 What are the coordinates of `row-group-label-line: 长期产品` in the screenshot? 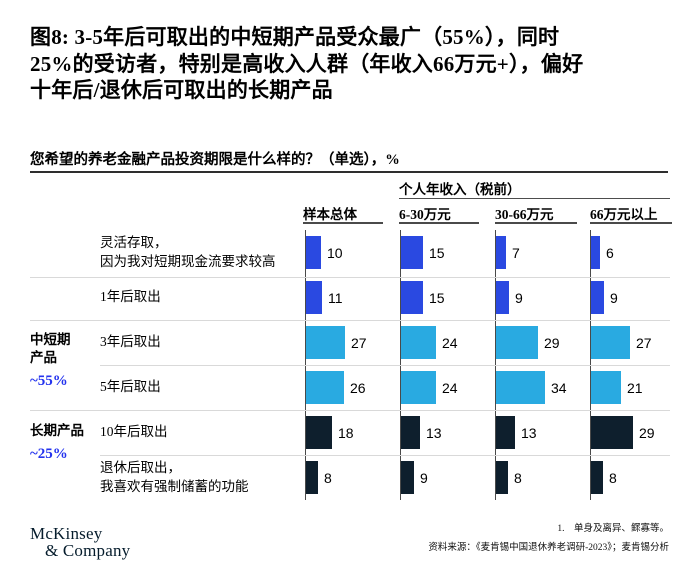 It's located at (57, 430).